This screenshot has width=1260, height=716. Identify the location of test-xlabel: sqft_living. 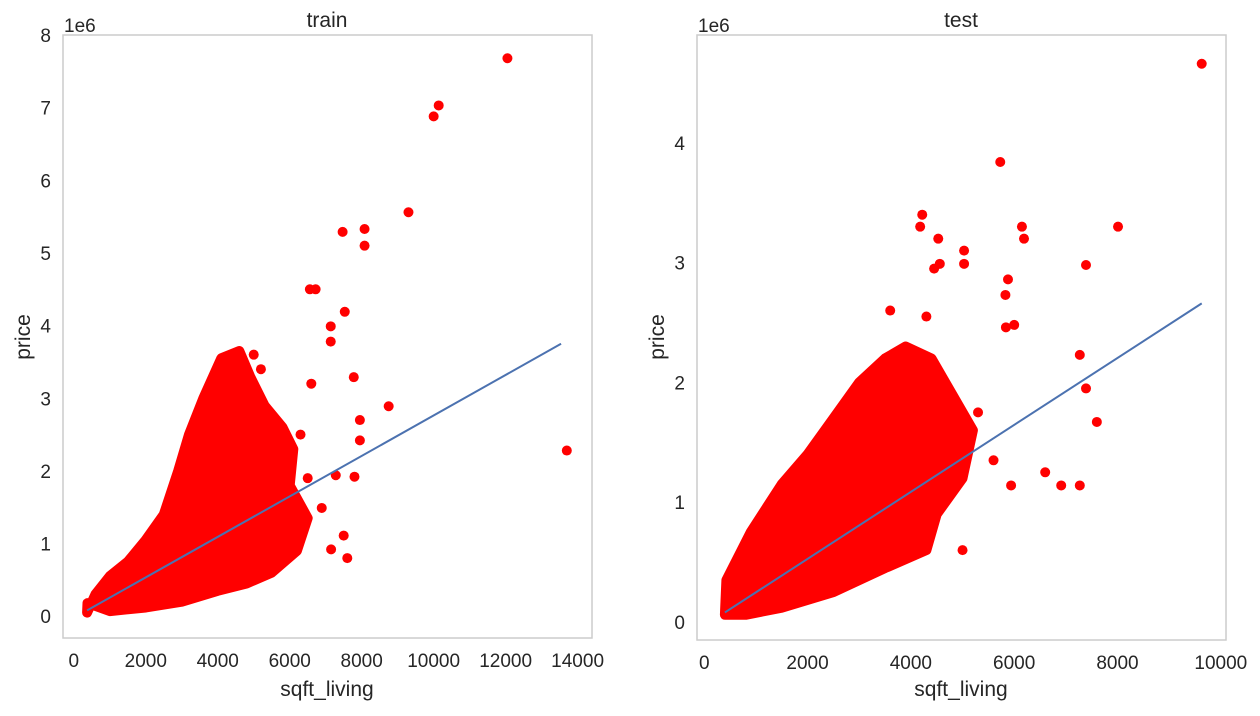
(960, 689).